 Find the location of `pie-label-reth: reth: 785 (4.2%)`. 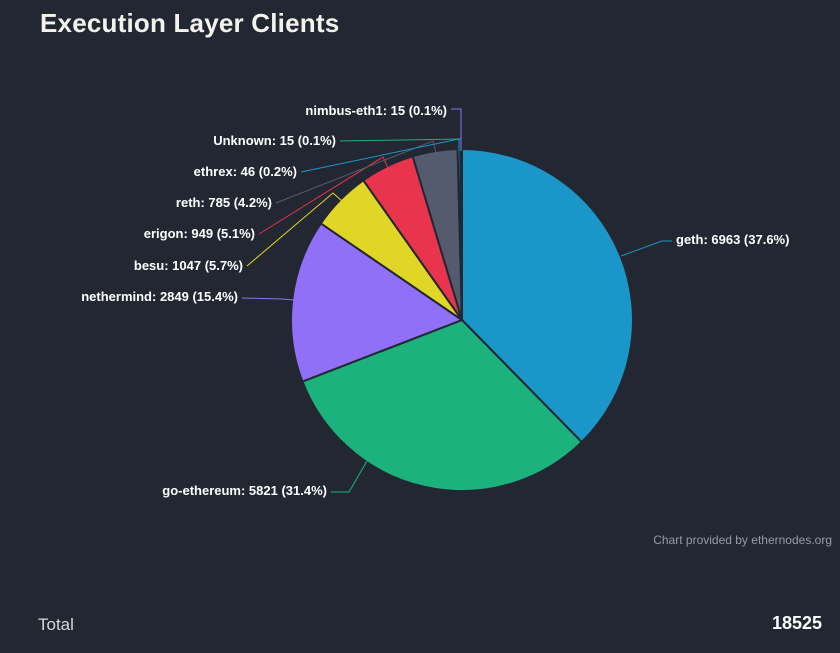

pie-label-reth: reth: 785 (4.2%) is located at coordinates (223, 202).